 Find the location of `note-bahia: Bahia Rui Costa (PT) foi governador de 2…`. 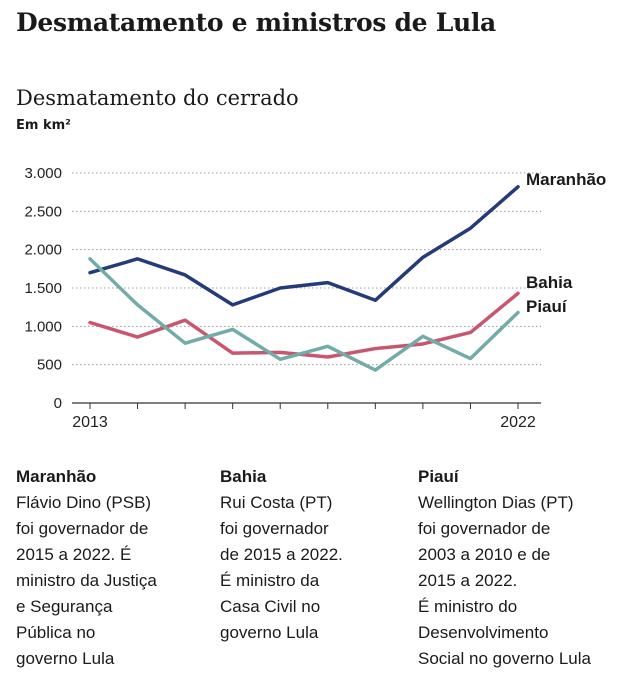

note-bahia: Bahia Rui Costa (PT) foi governador de 2… is located at coordinates (281, 555).